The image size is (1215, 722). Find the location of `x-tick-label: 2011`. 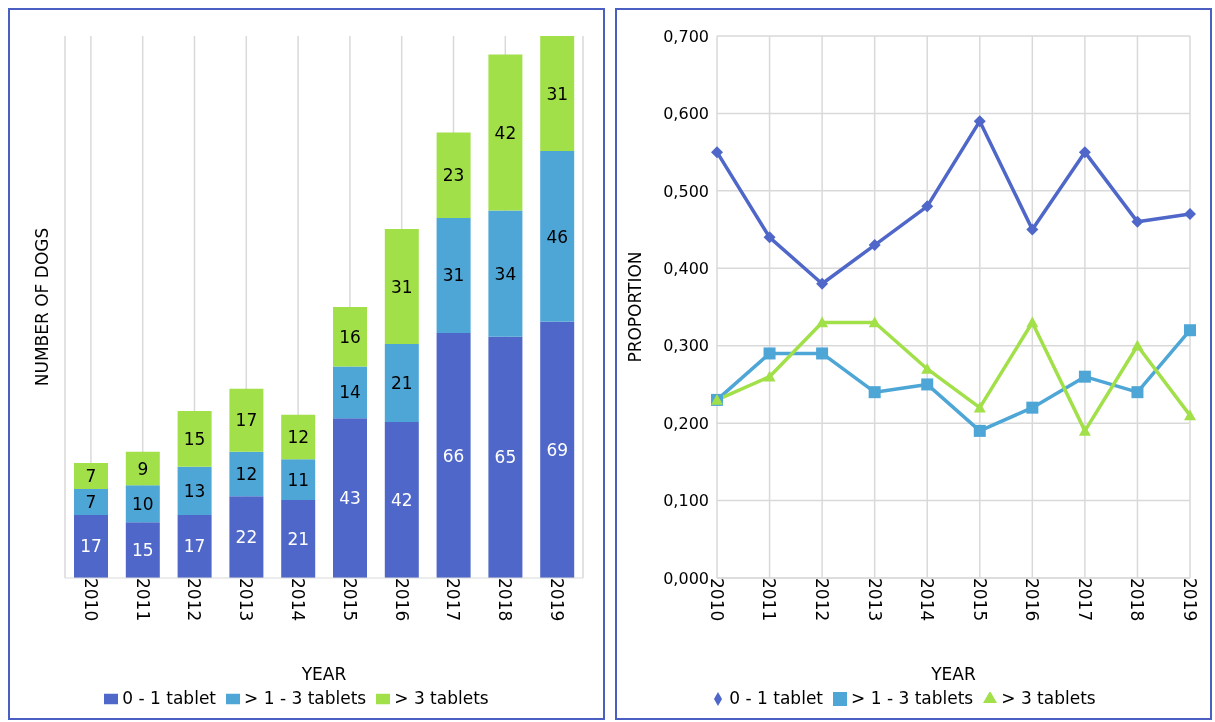

x-tick-label: 2011 is located at coordinates (142, 600).